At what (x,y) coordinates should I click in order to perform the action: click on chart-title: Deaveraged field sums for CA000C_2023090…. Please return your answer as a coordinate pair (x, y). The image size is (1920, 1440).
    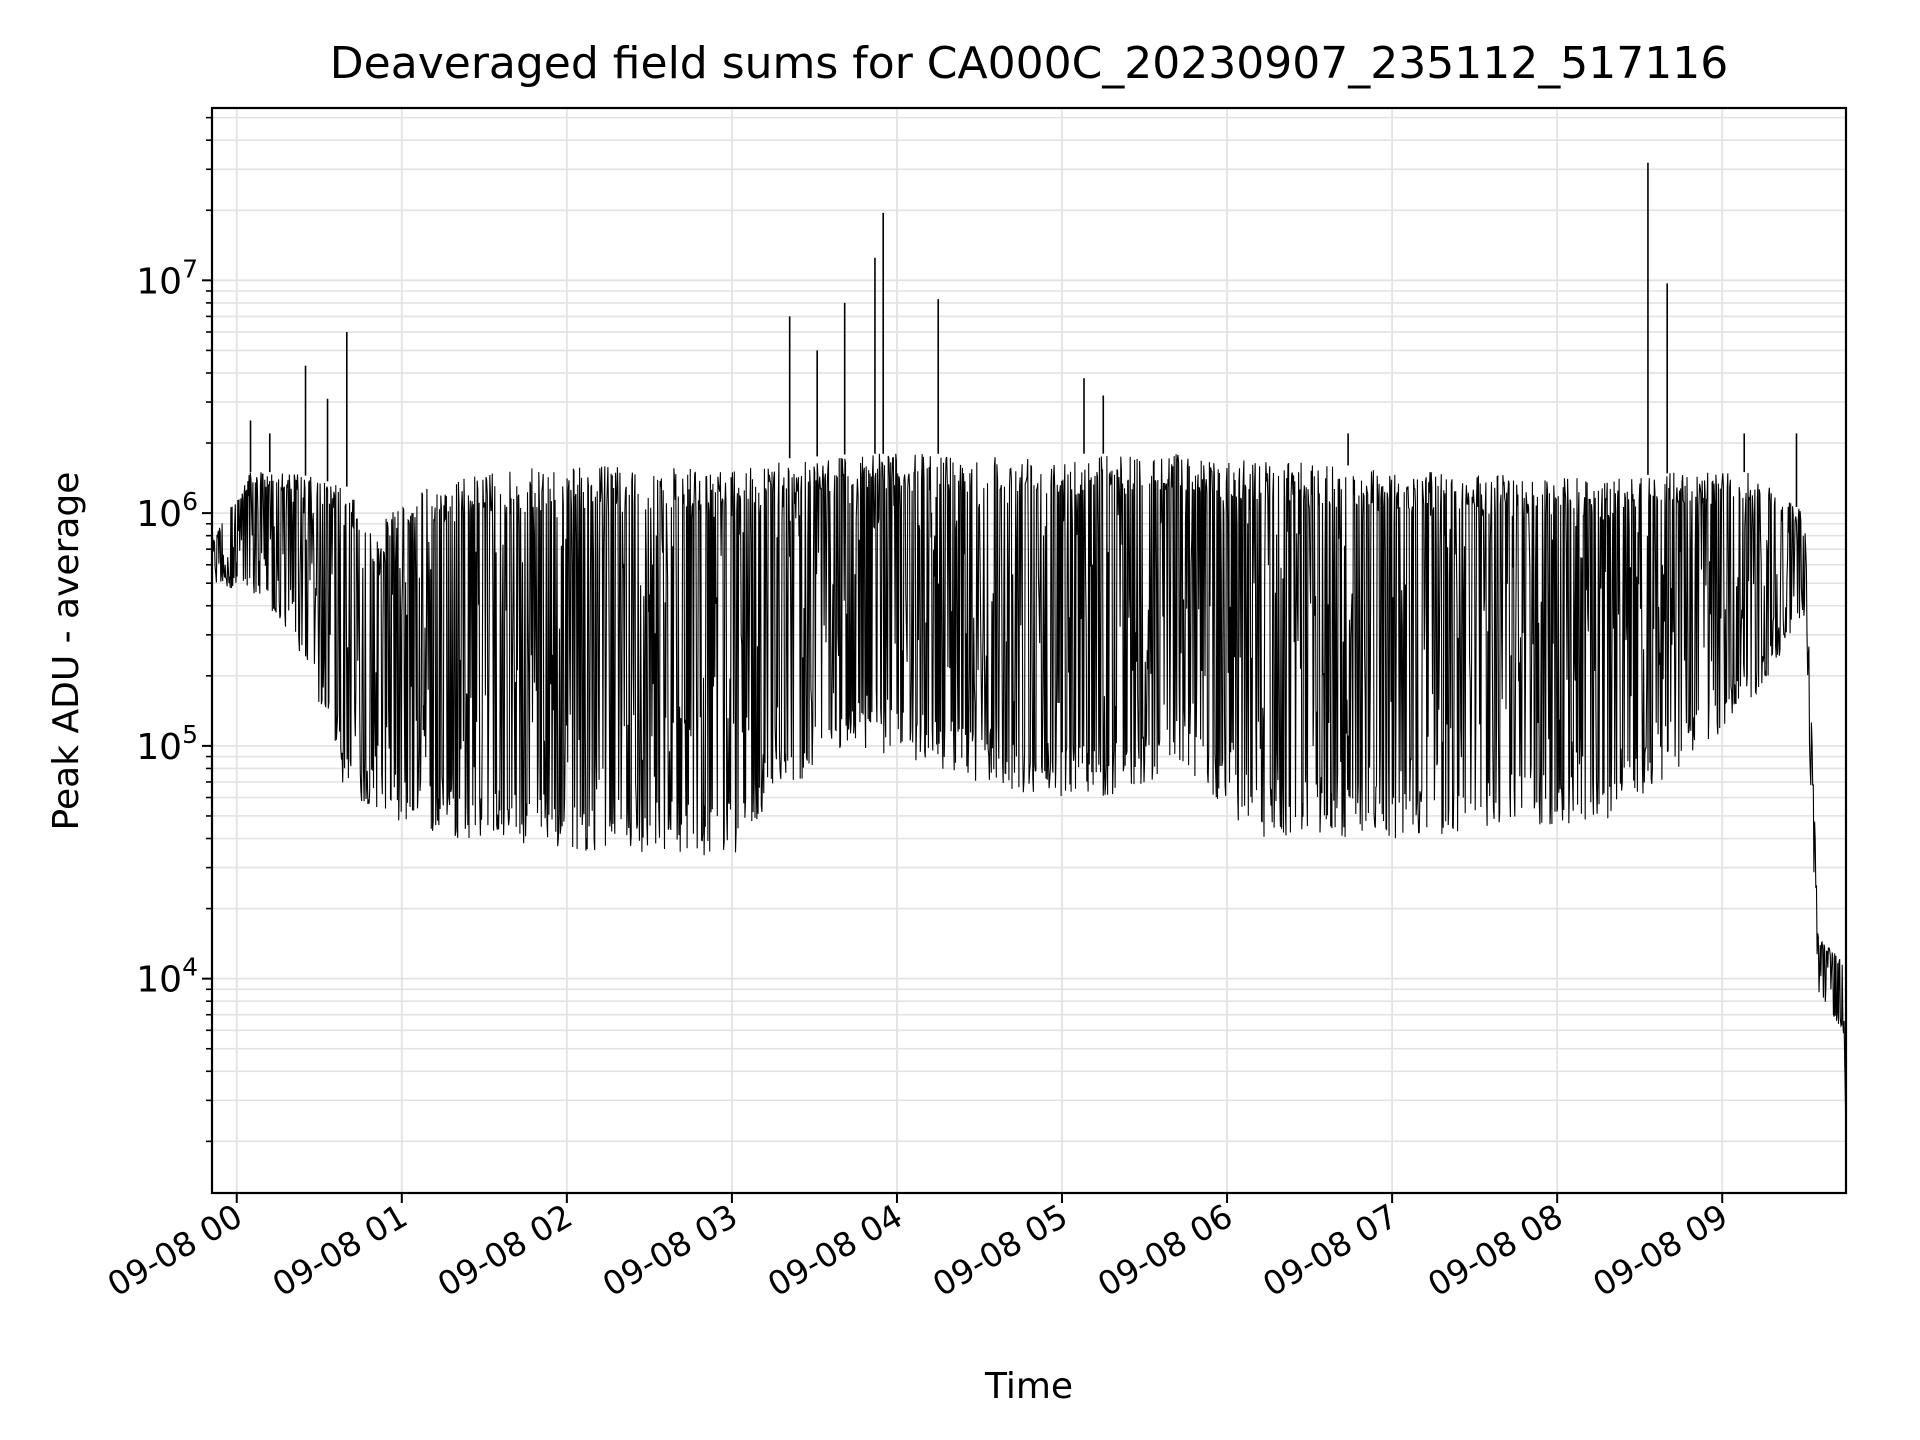
    Looking at the image, I should click on (1029, 63).